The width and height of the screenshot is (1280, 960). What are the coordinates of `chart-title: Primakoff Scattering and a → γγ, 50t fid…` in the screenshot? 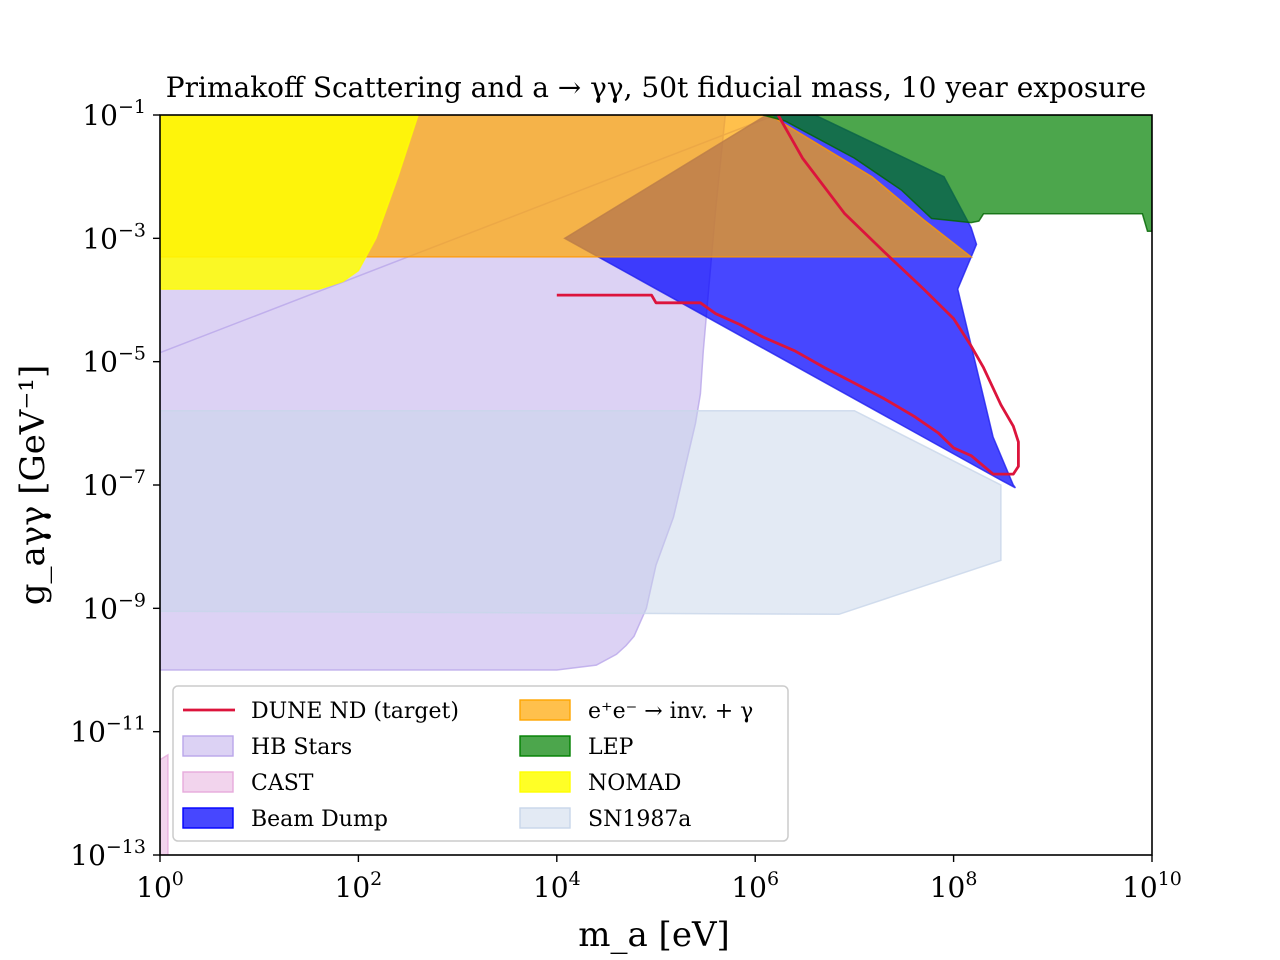 It's located at (656, 87).